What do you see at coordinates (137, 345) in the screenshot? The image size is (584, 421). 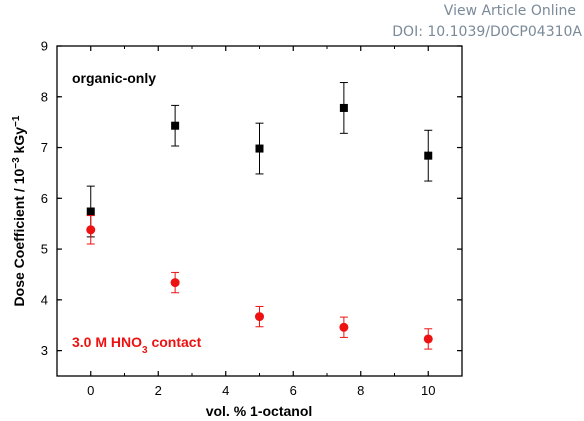 I see `series-label-hno3-contact: 3.0 M HNO3 contact` at bounding box center [137, 345].